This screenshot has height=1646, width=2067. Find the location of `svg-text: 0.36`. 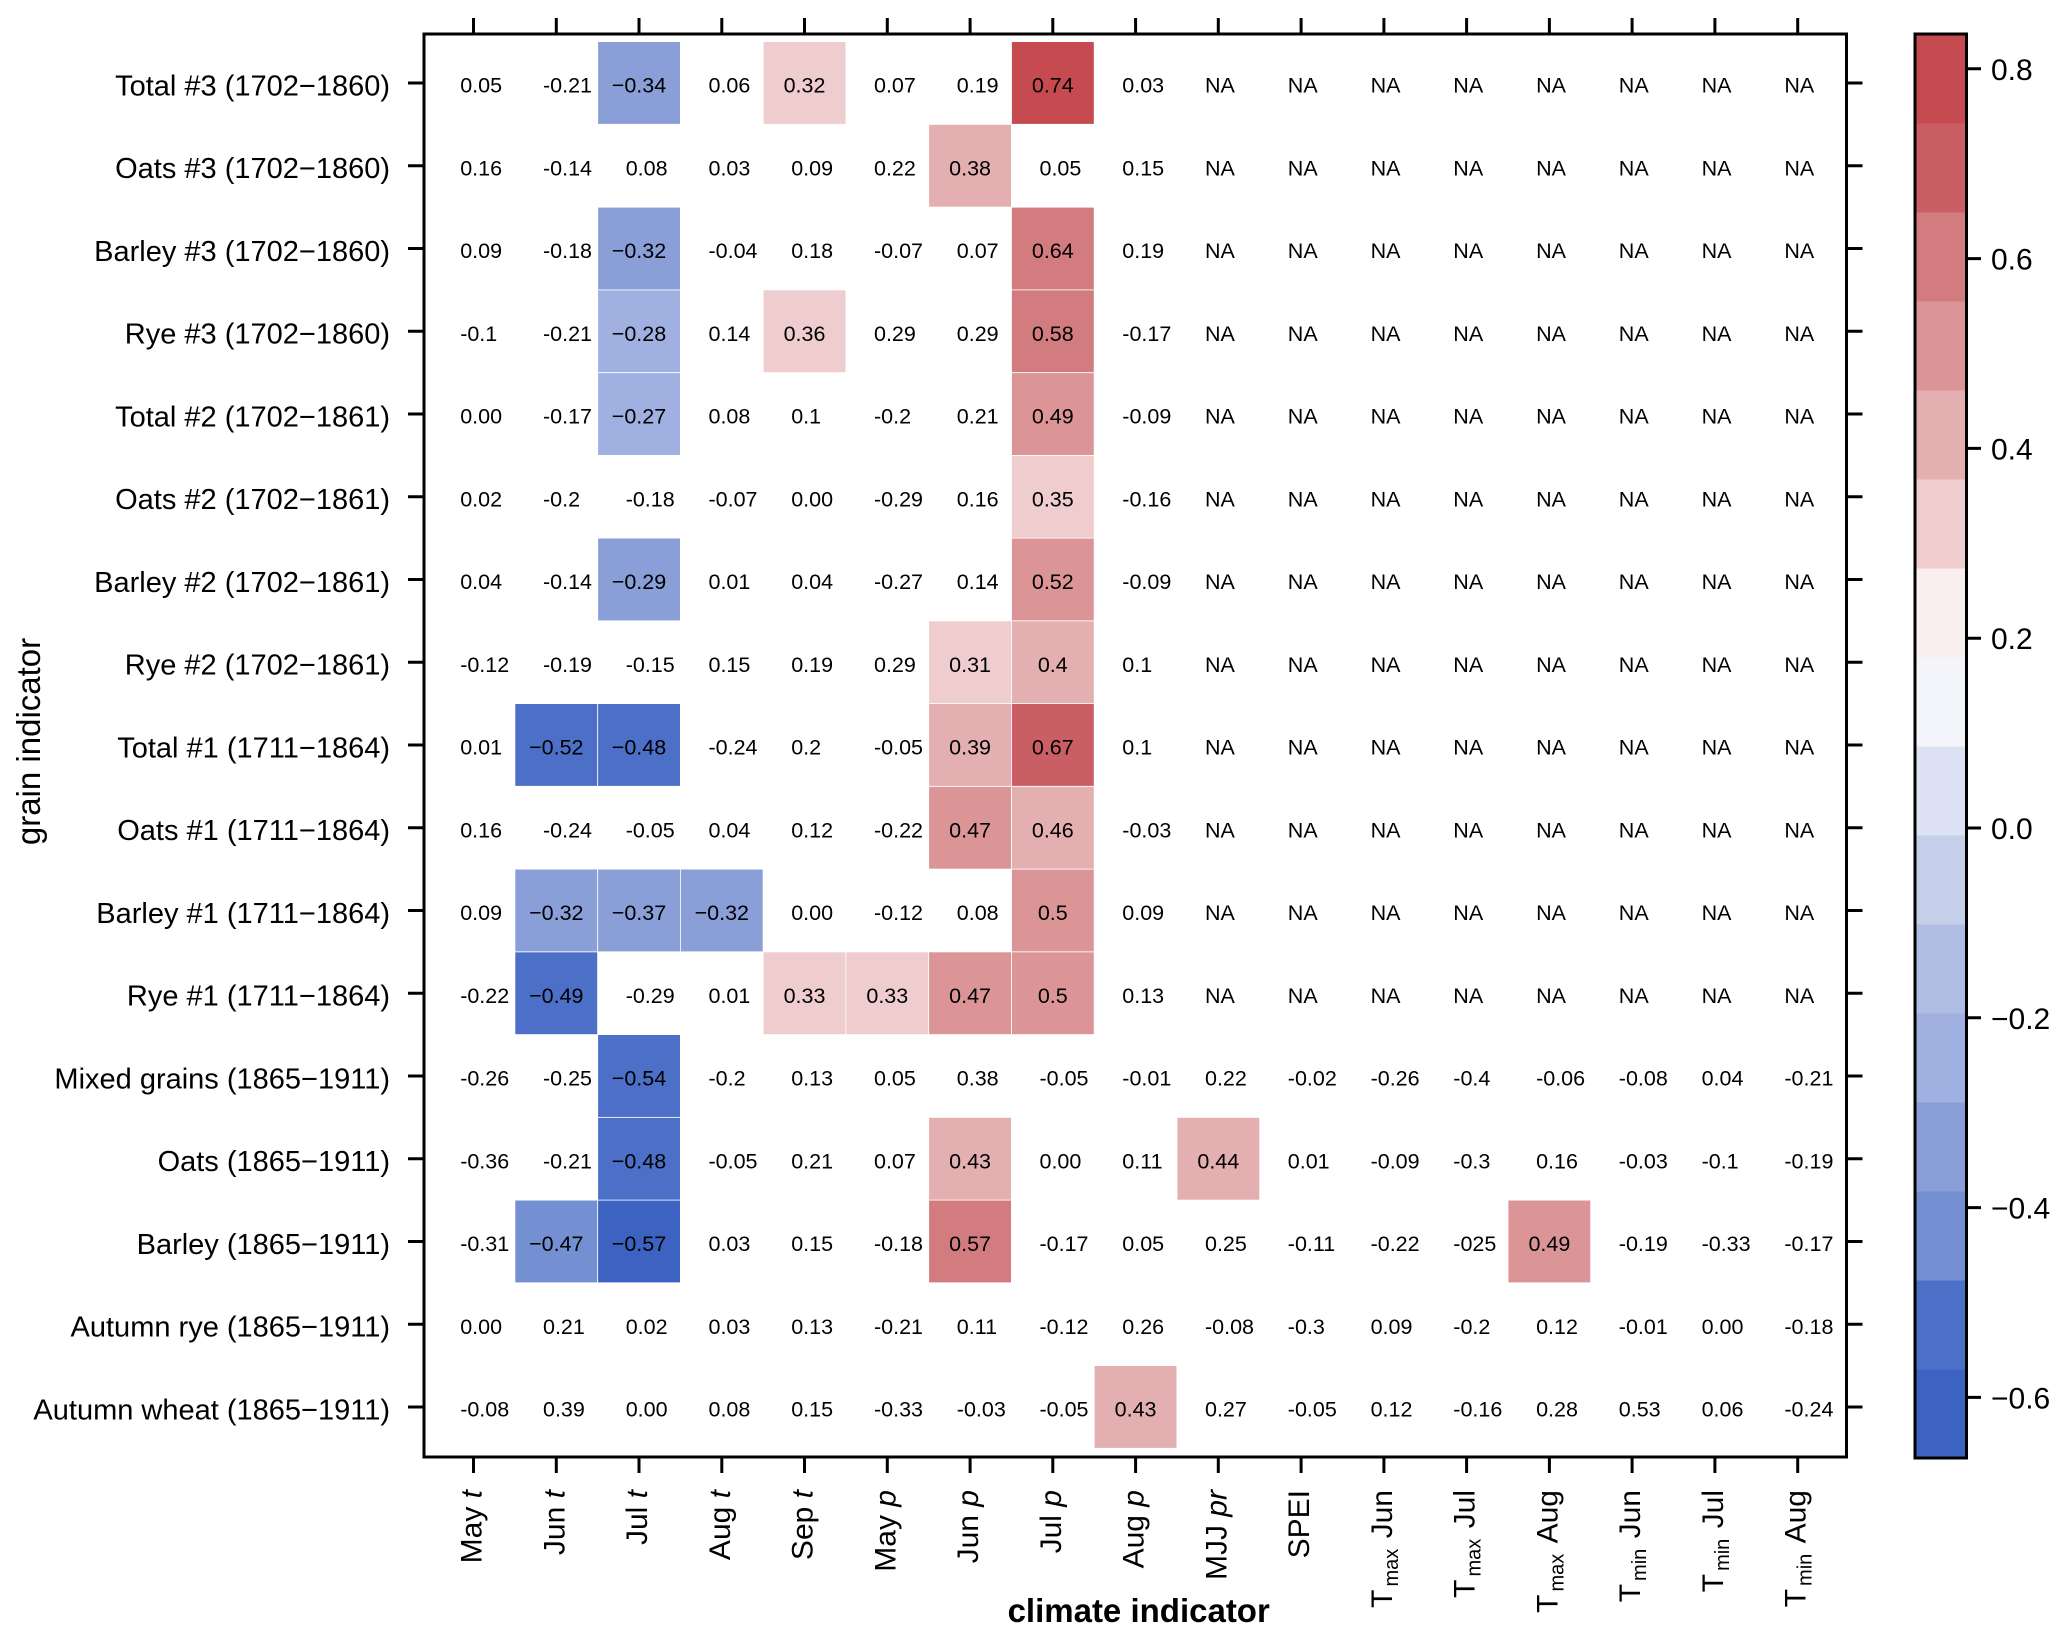

svg-text: 0.36 is located at coordinates (805, 334).